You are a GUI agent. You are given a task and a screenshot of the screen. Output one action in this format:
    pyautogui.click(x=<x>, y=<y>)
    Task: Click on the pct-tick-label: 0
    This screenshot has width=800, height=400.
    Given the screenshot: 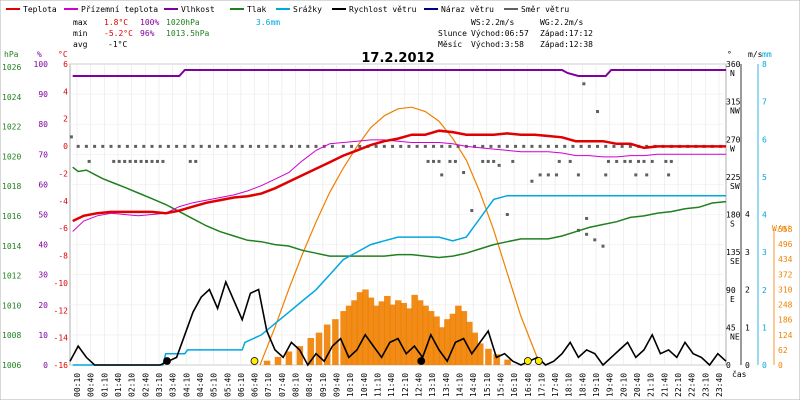 What is the action you would take?
    pyautogui.click(x=45, y=365)
    